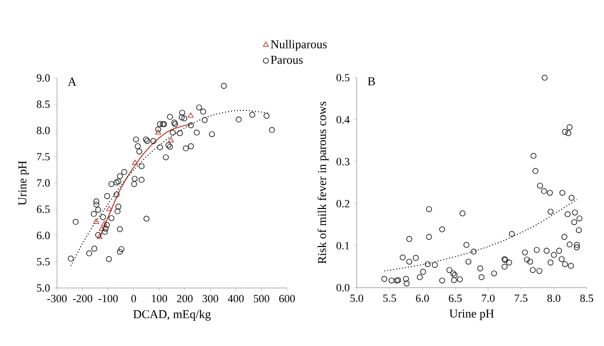 The width and height of the screenshot is (604, 346). I want to click on legend-label: Nulliparous, so click(298, 45).